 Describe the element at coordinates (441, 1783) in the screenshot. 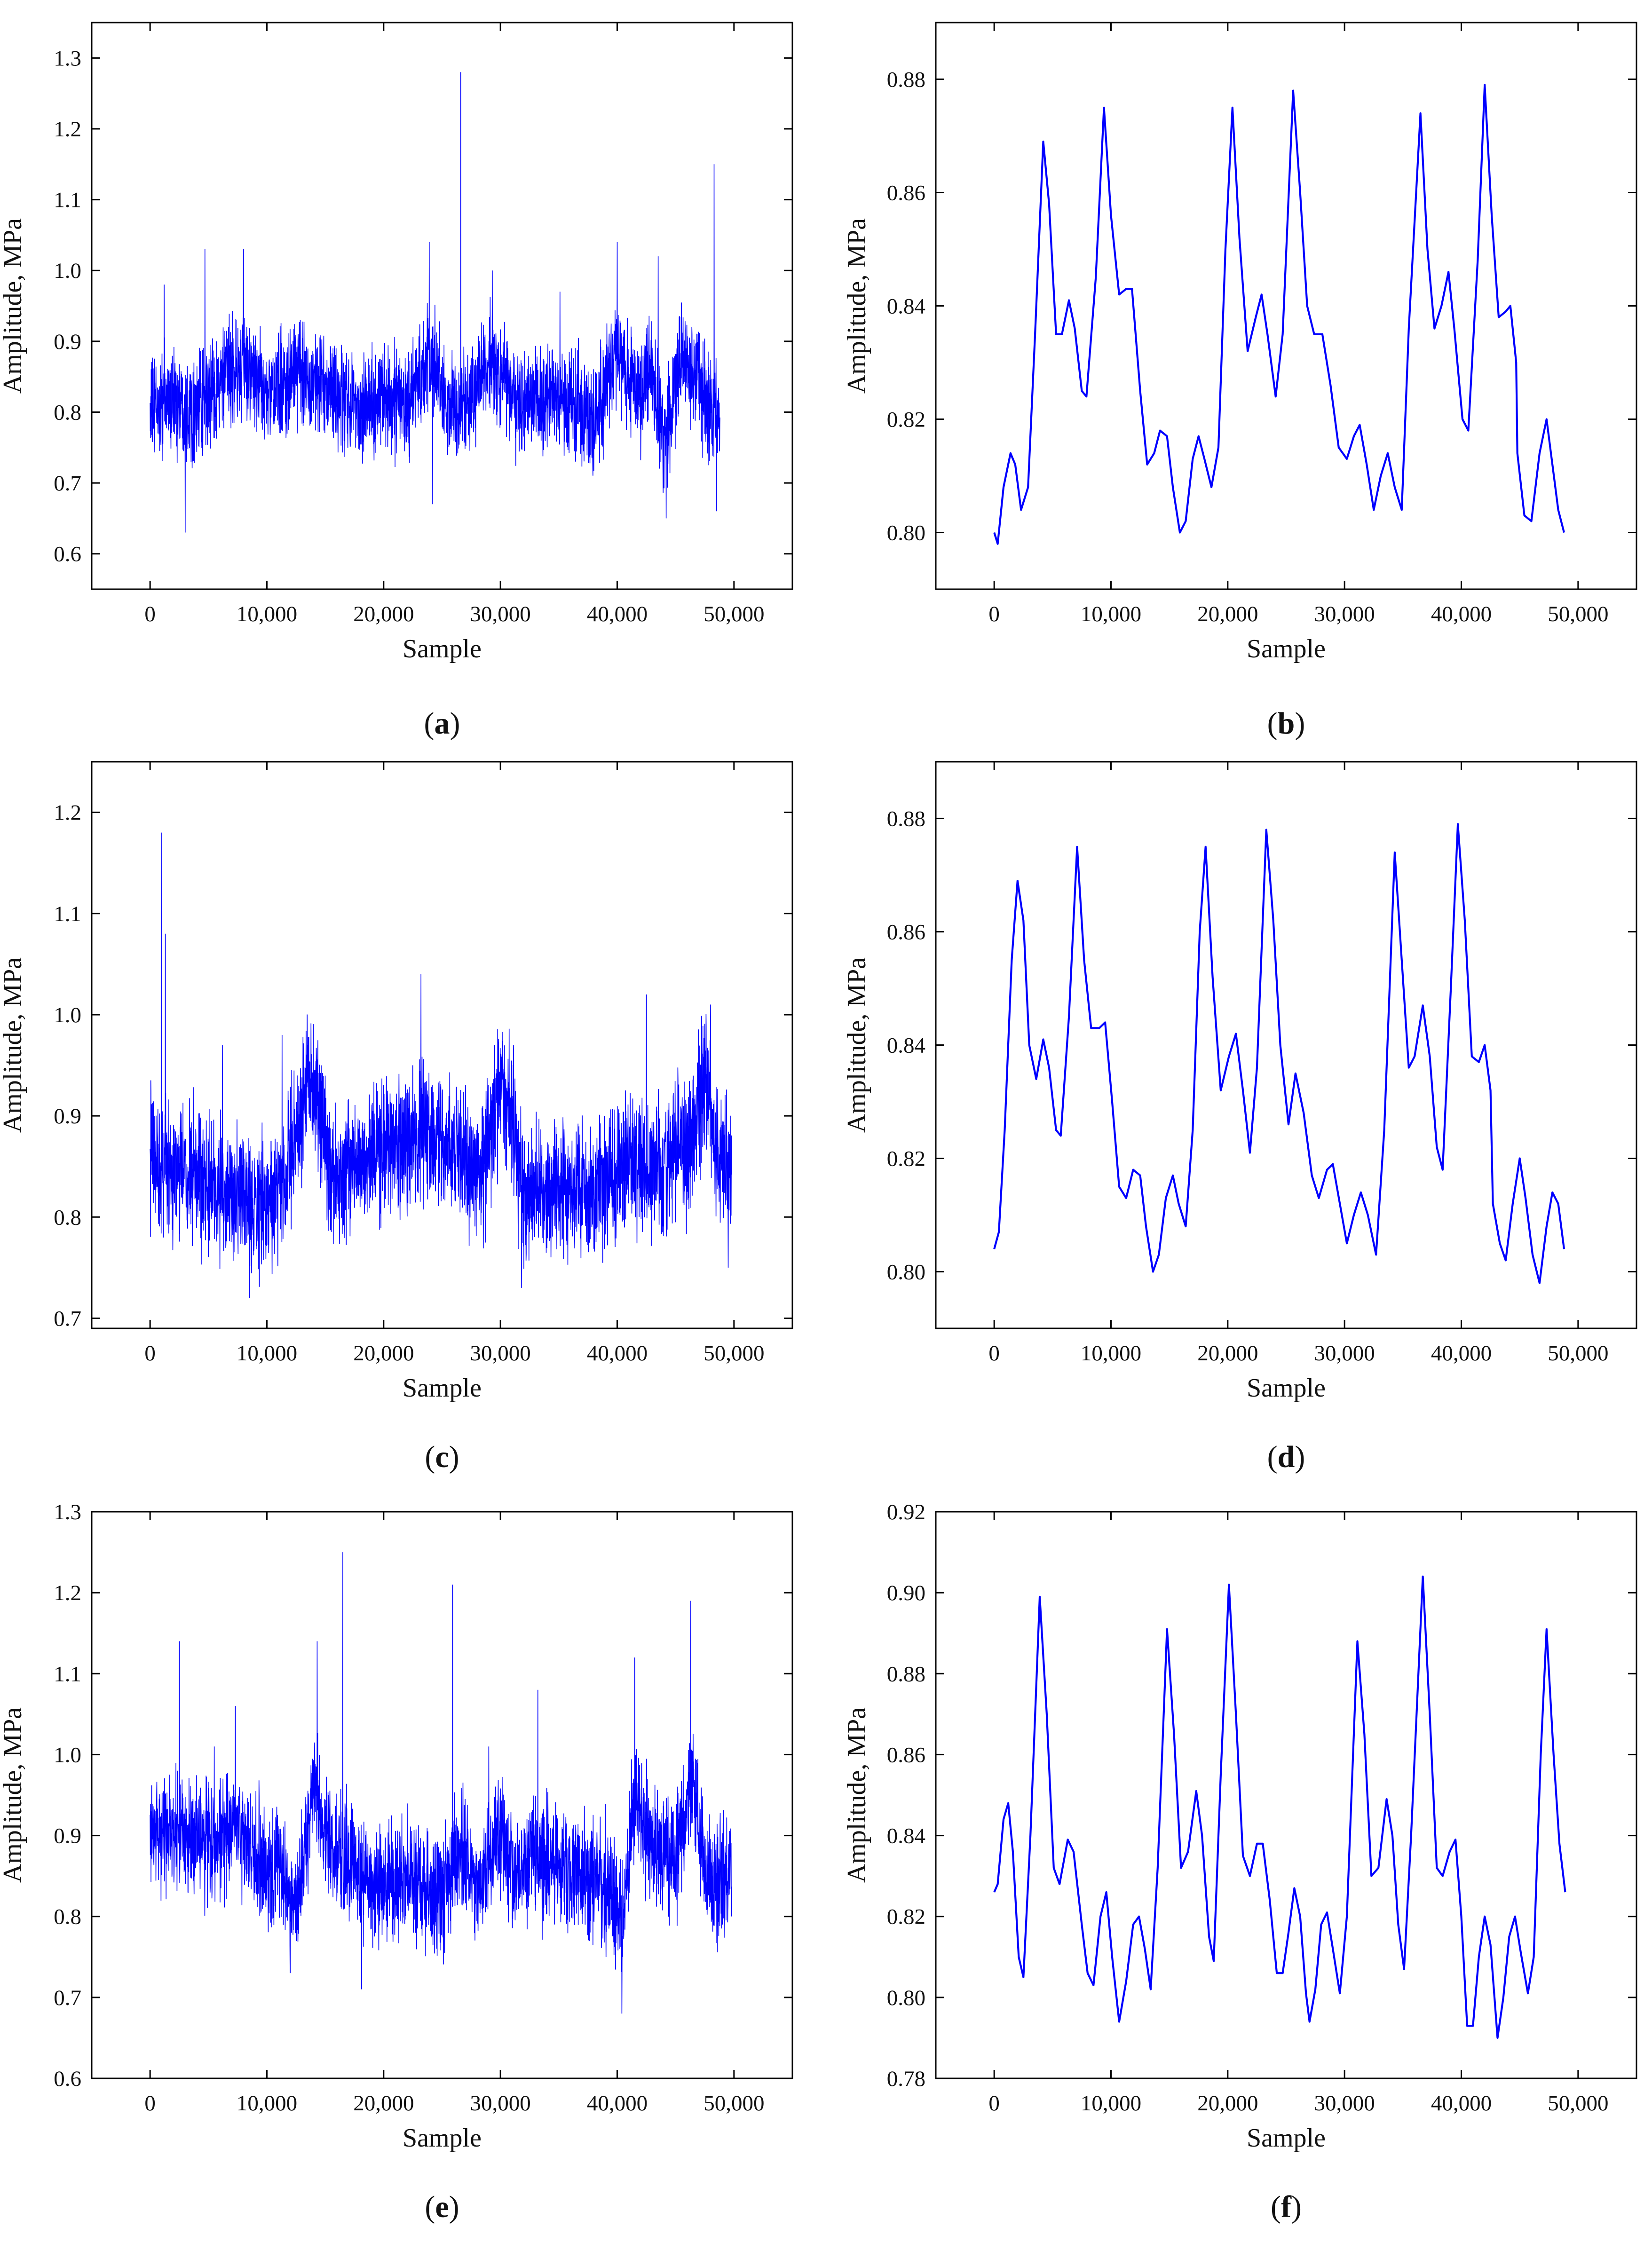

I see `series-line-e` at that location.